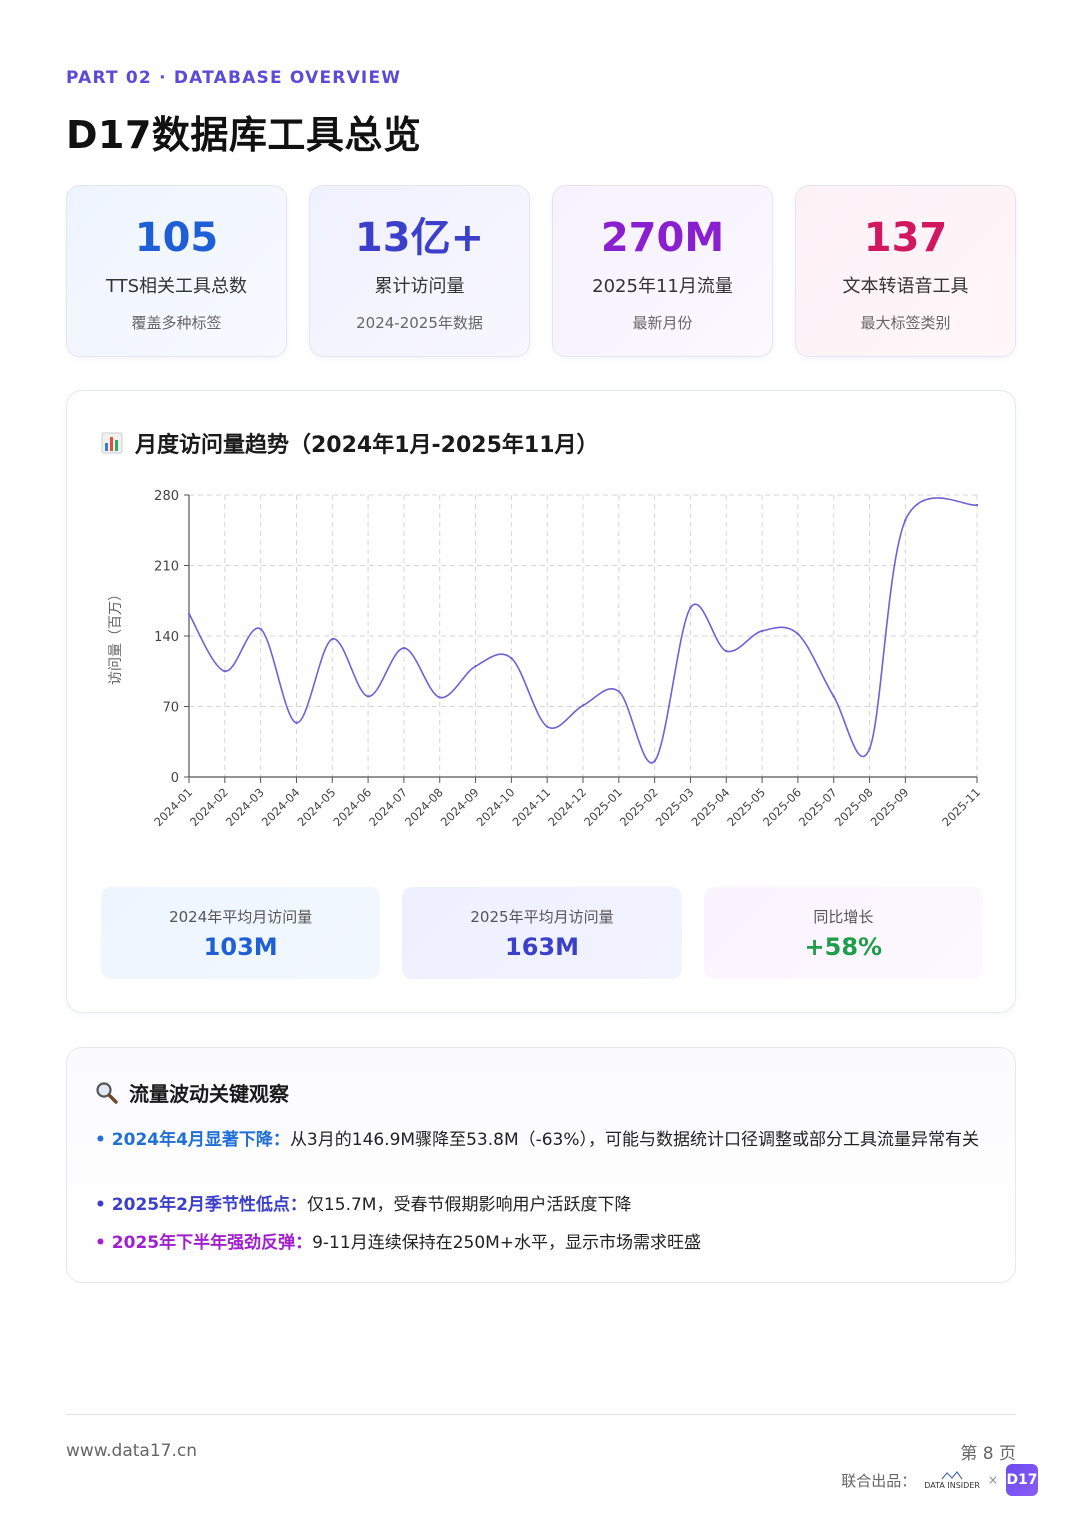 The height and width of the screenshot is (1529, 1080). I want to click on stat-card-visits: 13亿+ 累计访问量 2024-2025年数据, so click(419, 271).